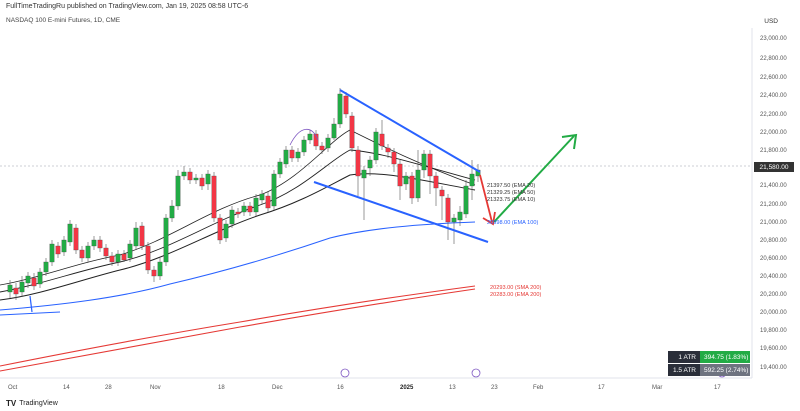 The image size is (800, 411). I want to click on currency-label: USD, so click(771, 21).